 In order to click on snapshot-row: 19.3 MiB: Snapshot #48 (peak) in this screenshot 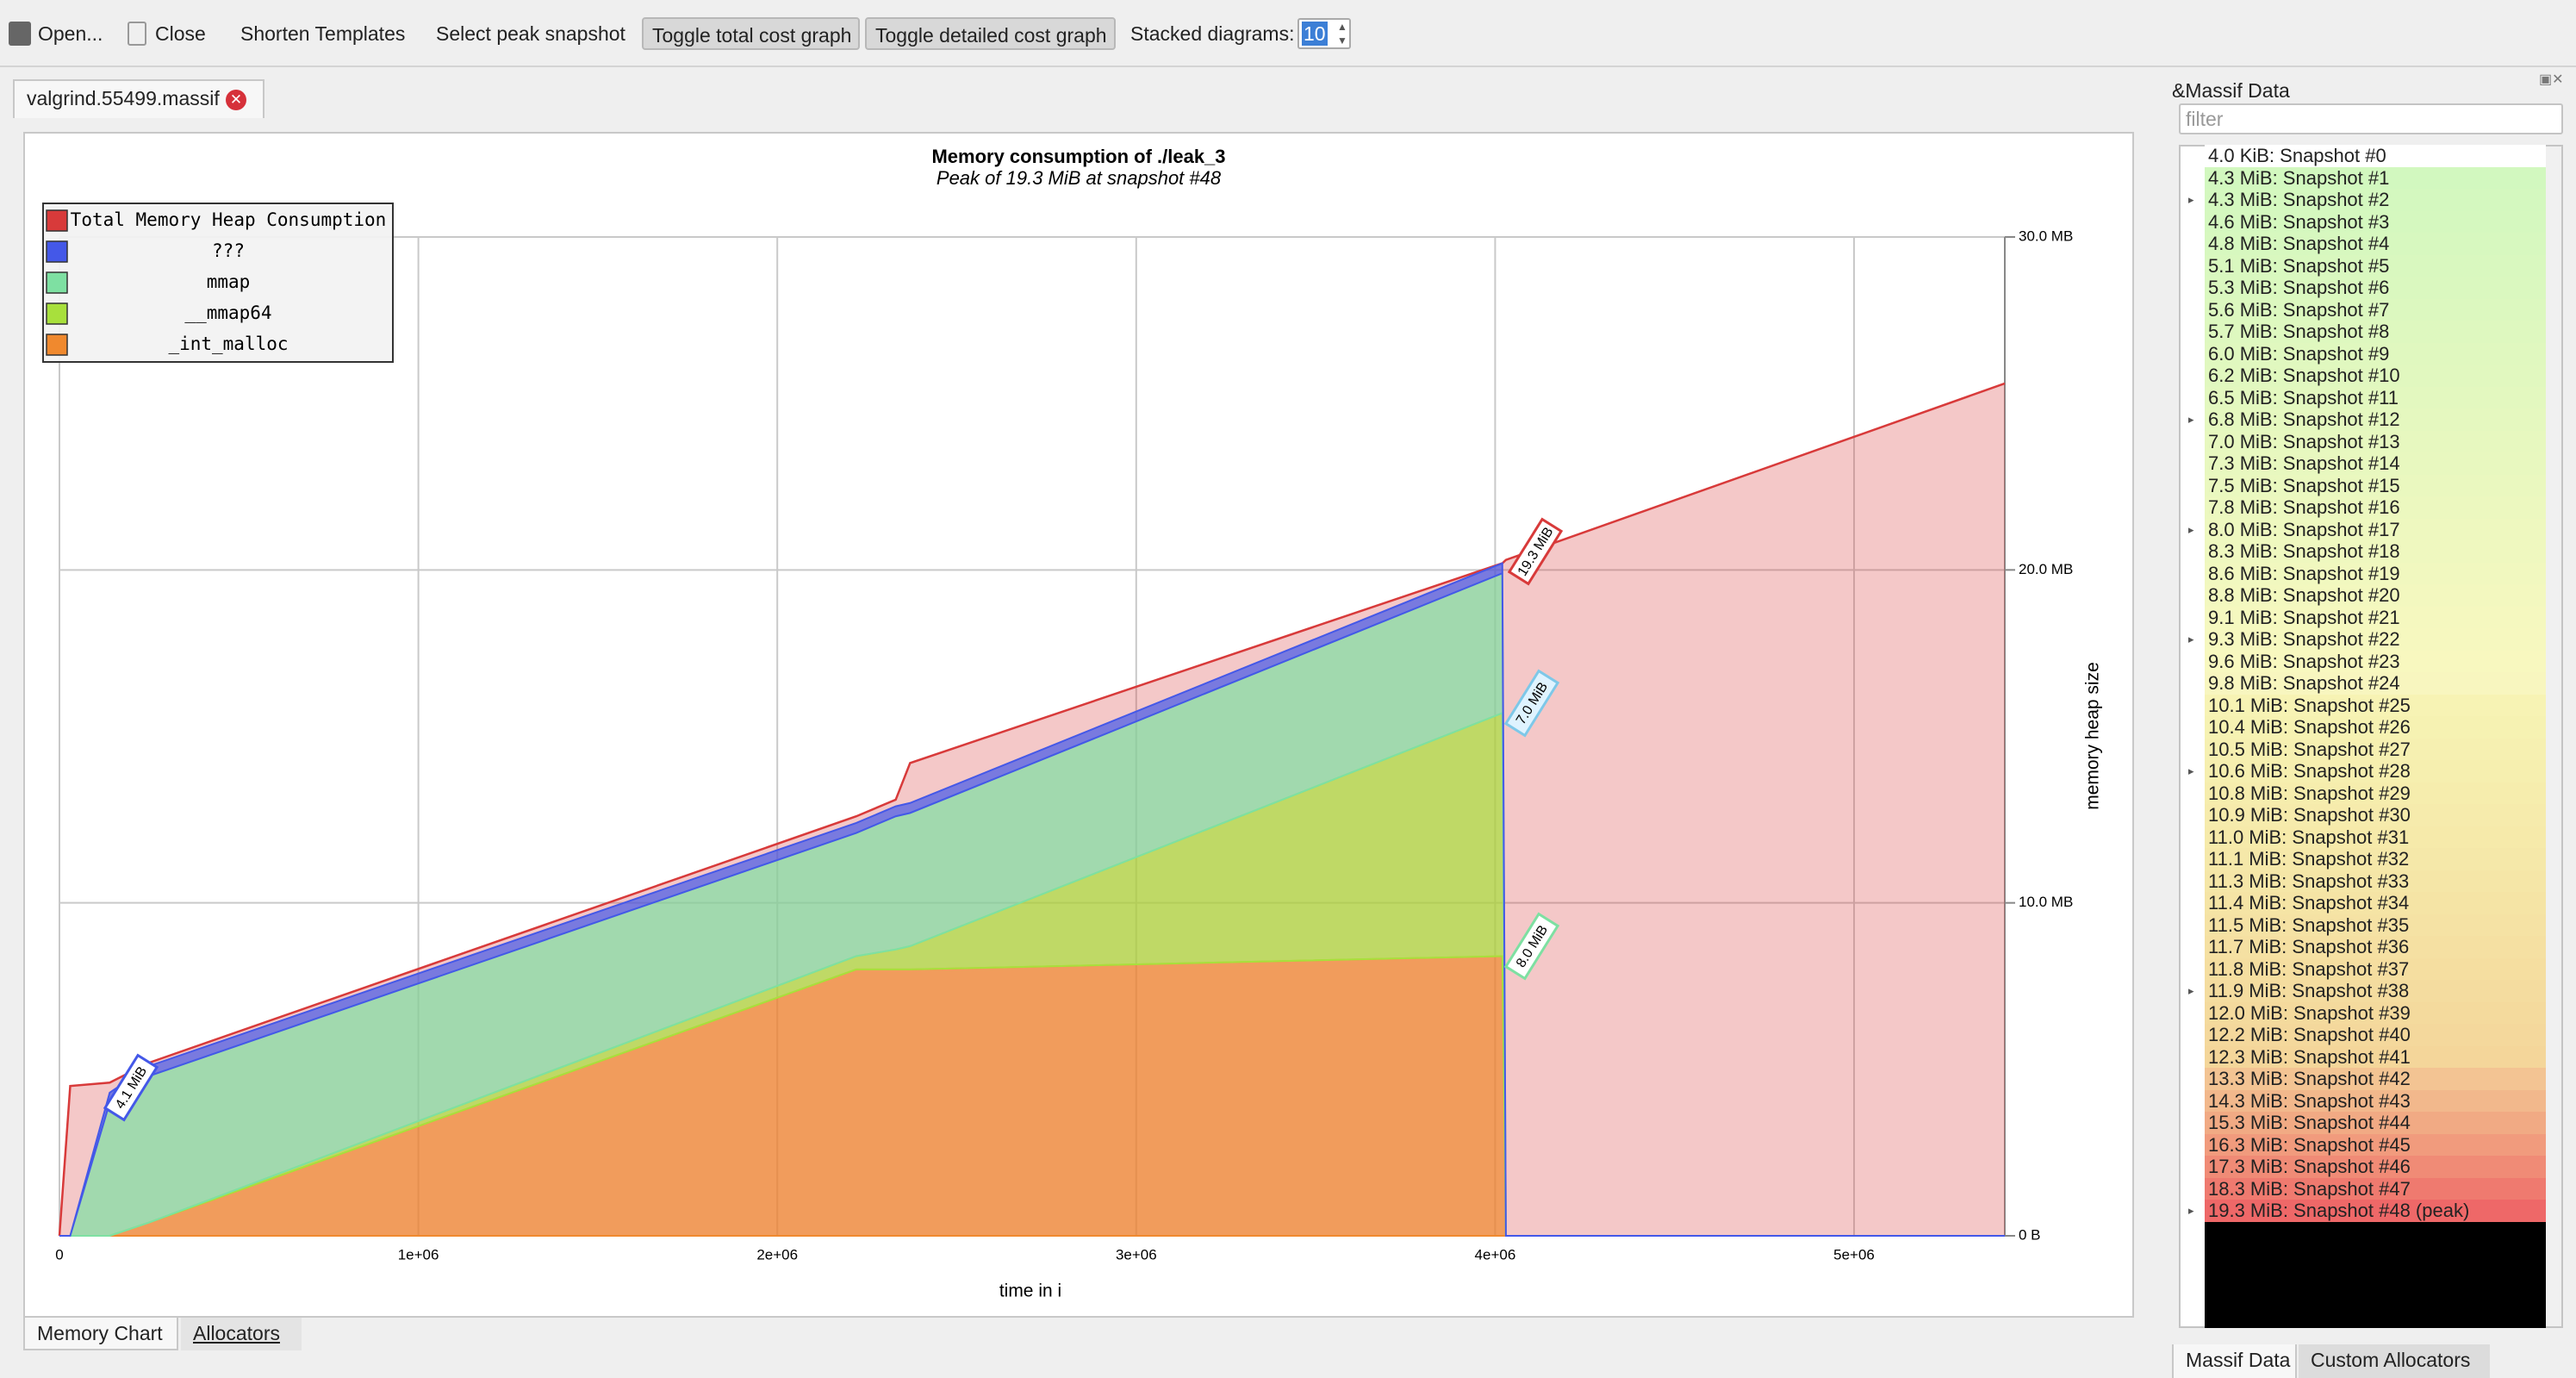, I will do `click(2375, 1211)`.